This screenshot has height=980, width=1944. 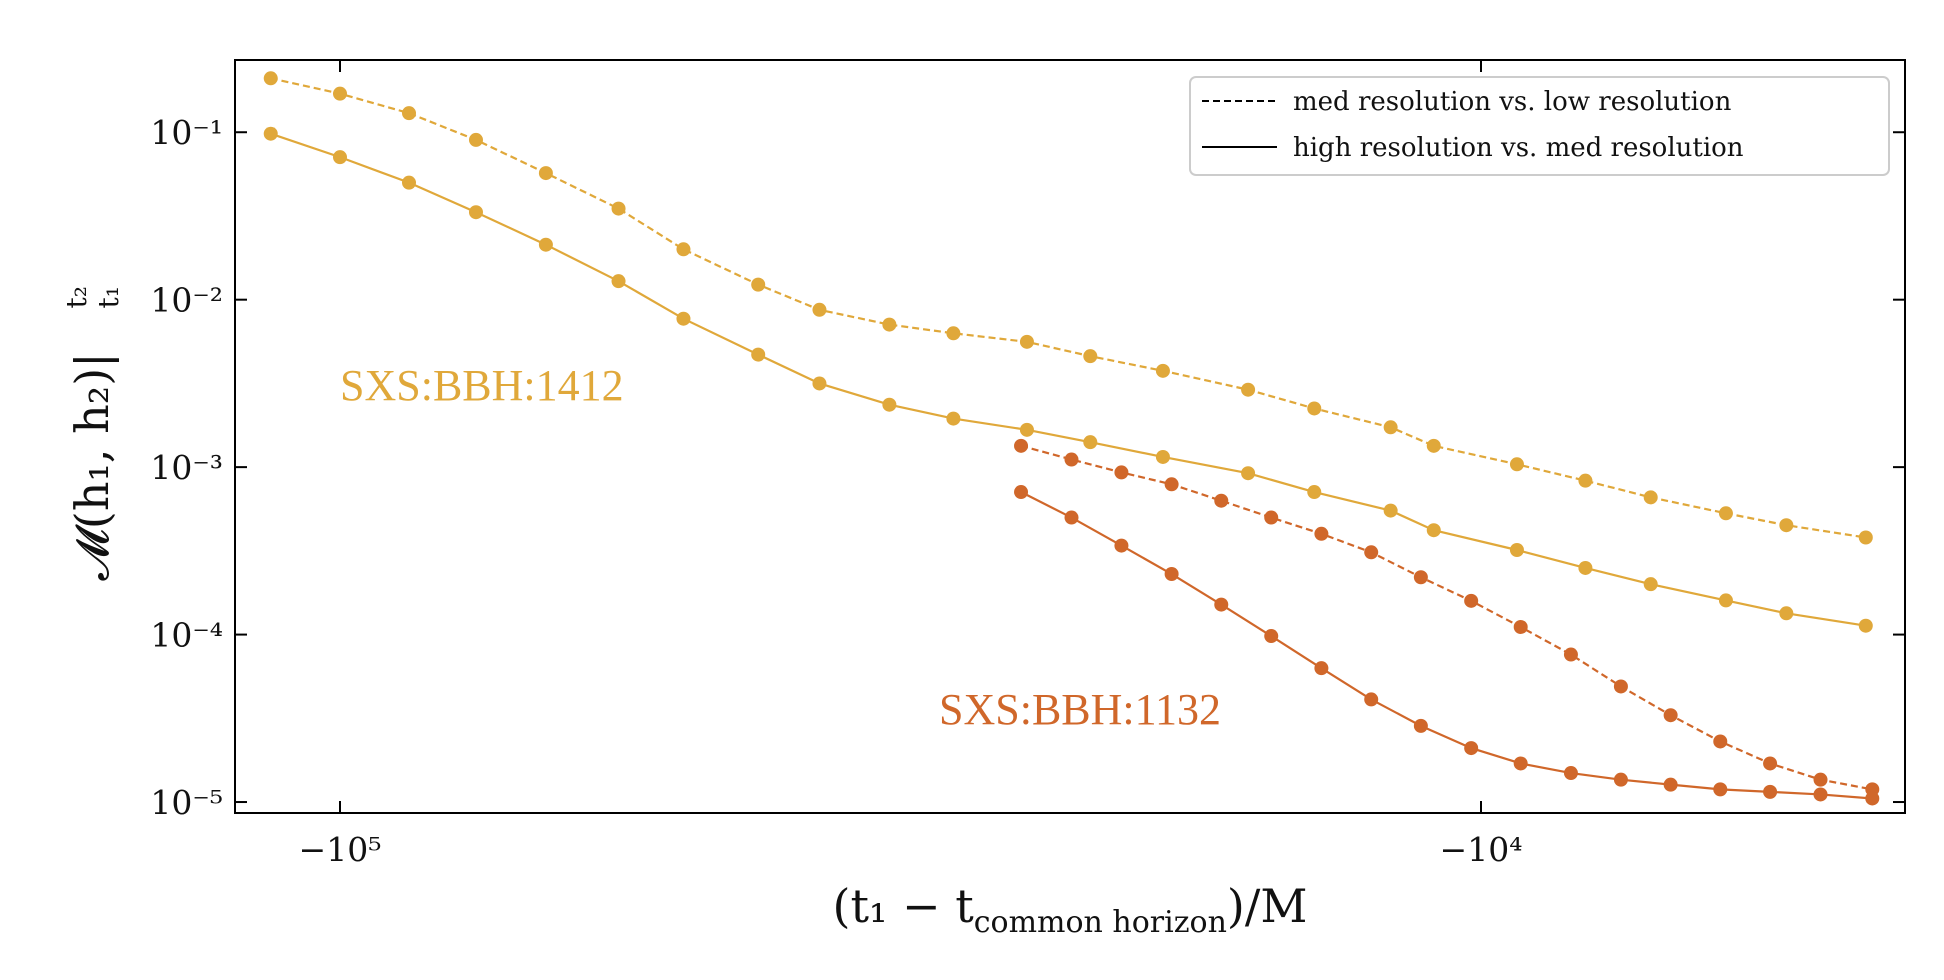 I want to click on y-tick-label: 10⁻⁵, so click(x=186, y=802).